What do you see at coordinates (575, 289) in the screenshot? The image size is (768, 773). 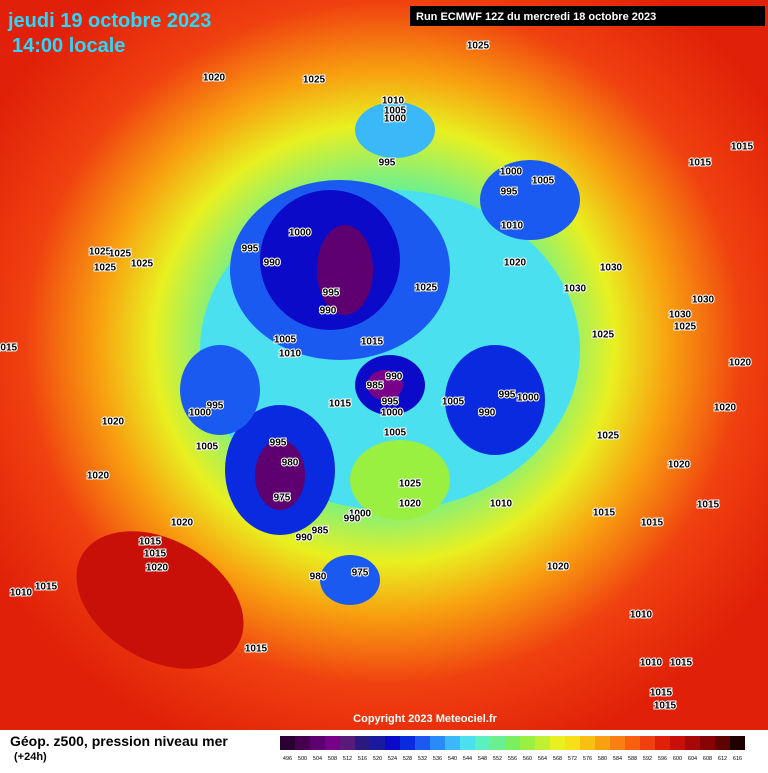 I see `isobar-label: 1030` at bounding box center [575, 289].